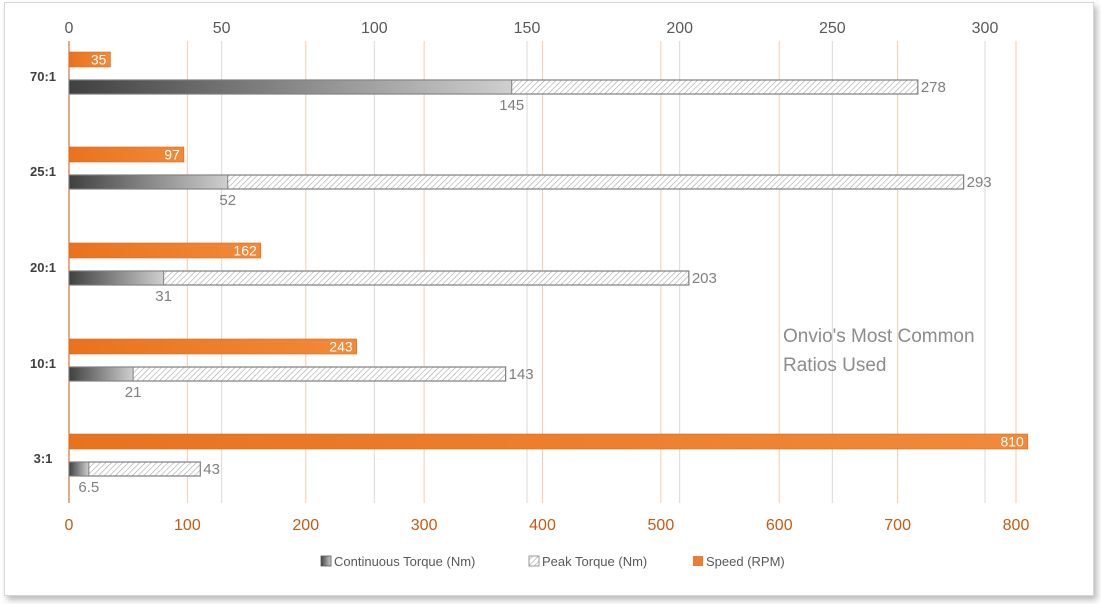 The image size is (1101, 604). I want to click on legend-label-speed: Speed (RPM), so click(745, 561).